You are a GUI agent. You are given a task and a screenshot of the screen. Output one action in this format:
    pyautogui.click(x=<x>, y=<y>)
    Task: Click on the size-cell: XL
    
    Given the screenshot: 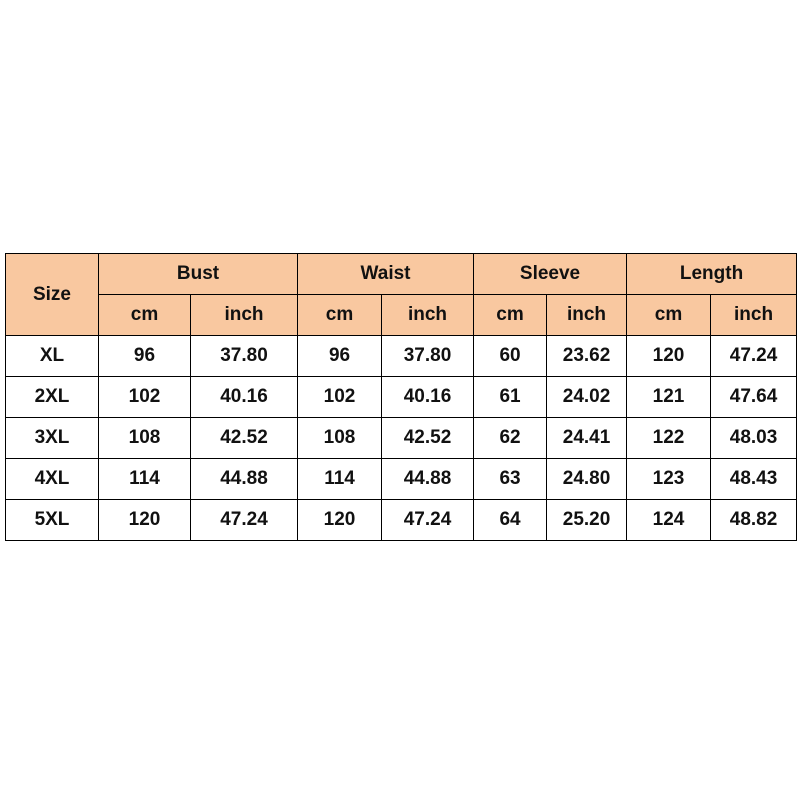 What is the action you would take?
    pyautogui.click(x=52, y=356)
    